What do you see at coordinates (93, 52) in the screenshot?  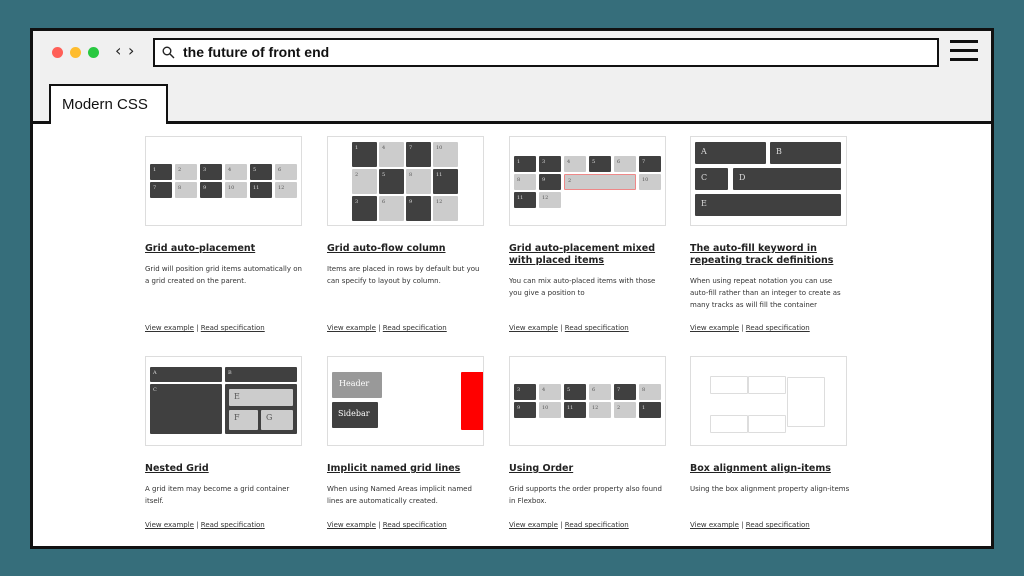 I see `maximize-window-button` at bounding box center [93, 52].